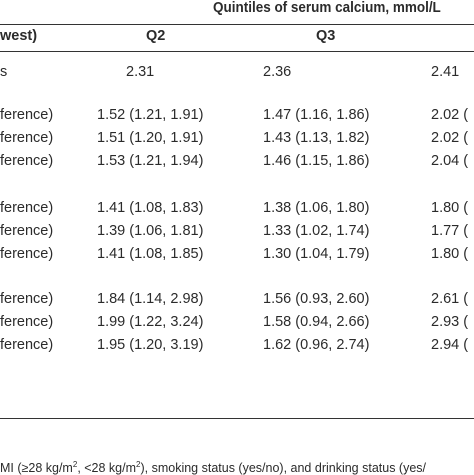  What do you see at coordinates (19, 36) in the screenshot?
I see `column-header-lowest: west)` at bounding box center [19, 36].